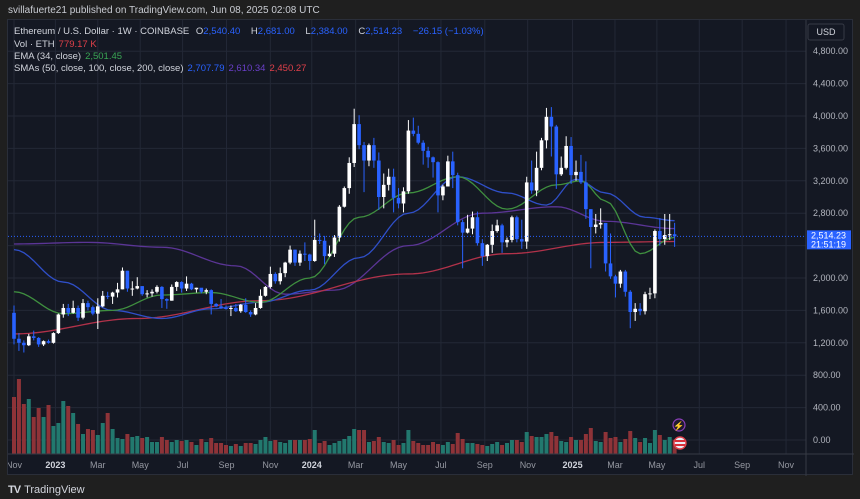 The width and height of the screenshot is (860, 499). I want to click on x-tick-label: May, so click(399, 465).